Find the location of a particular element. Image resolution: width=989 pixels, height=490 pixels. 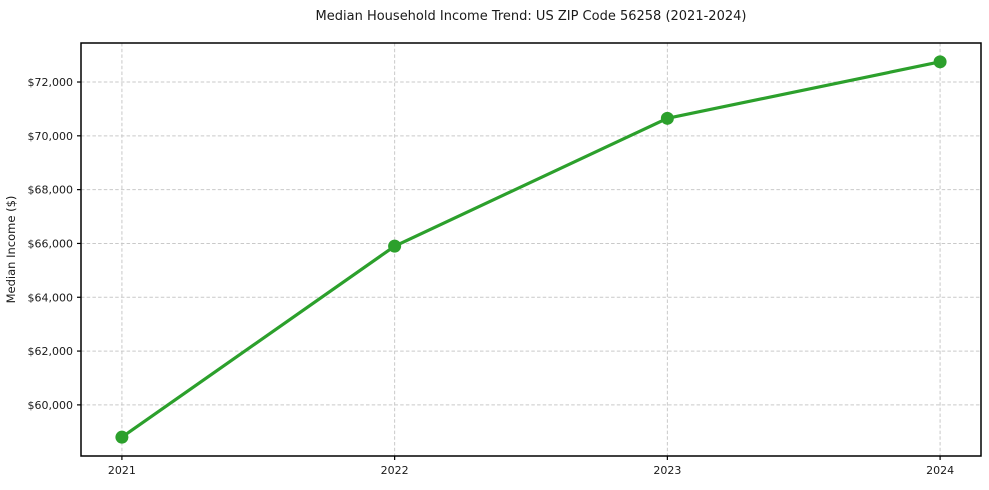

y-tick-label: $70,000 is located at coordinates (51, 136).